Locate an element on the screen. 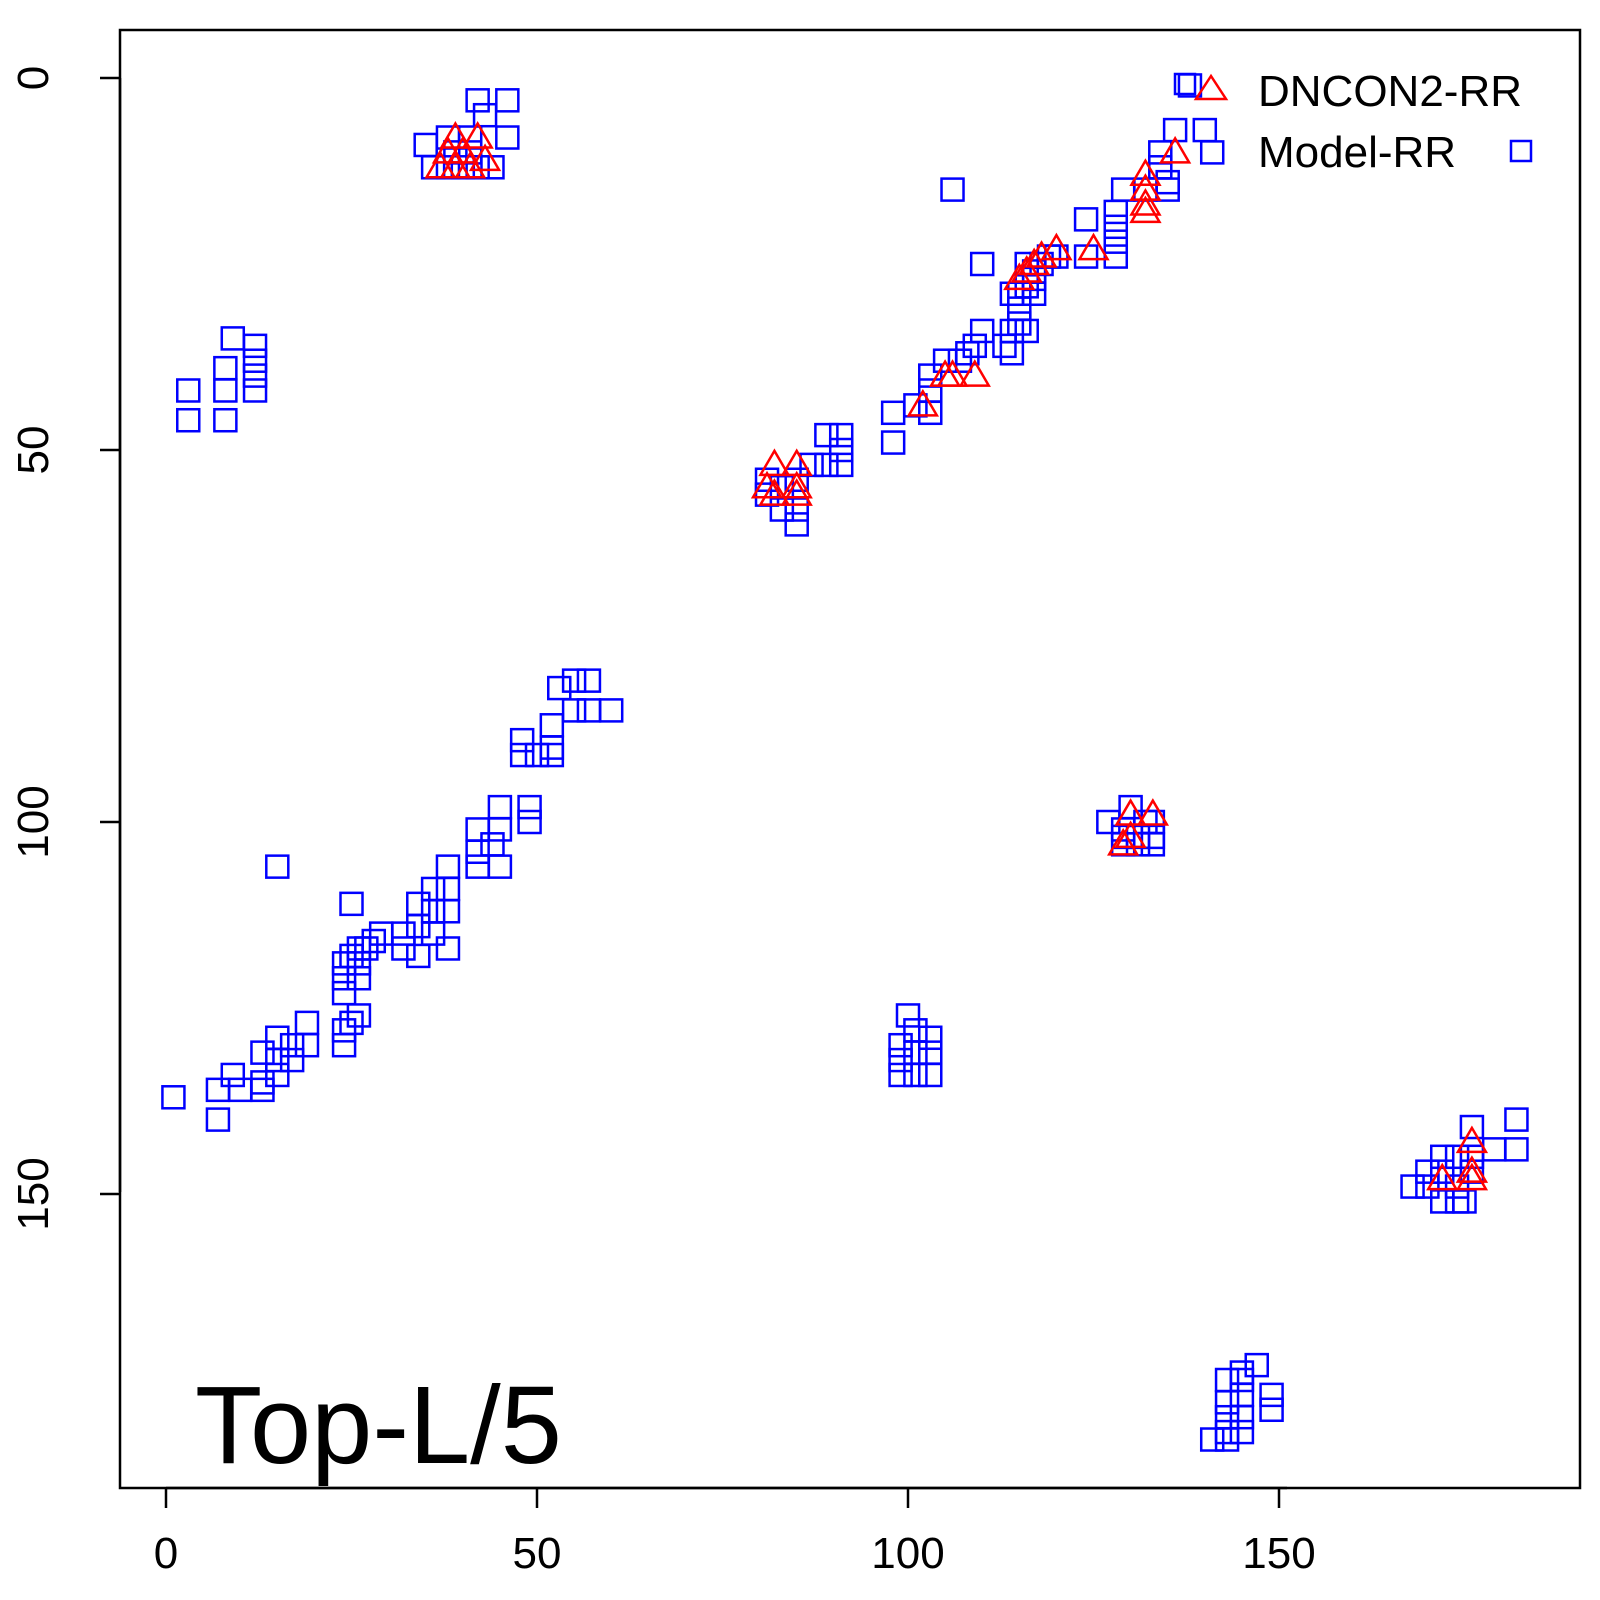 This screenshot has width=1600, height=1600. x-axis: 0 50 100 150 is located at coordinates (735, 1532).